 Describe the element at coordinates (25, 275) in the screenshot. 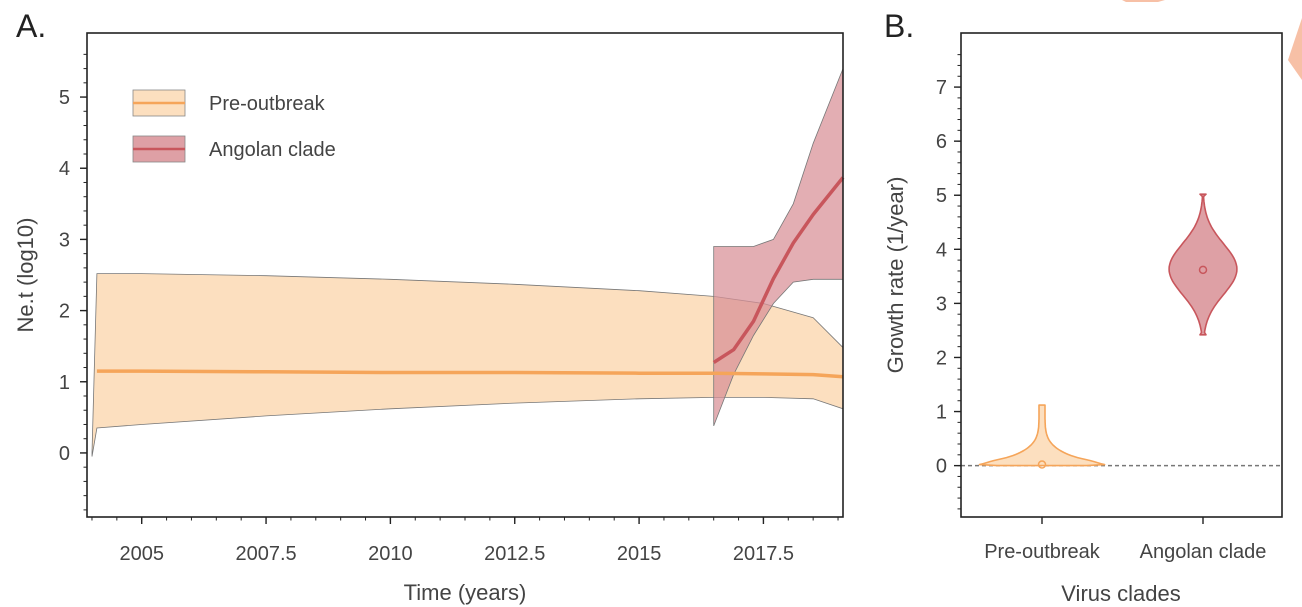

I see `panel-a-y-axis-label: Ne.t (log10)` at that location.